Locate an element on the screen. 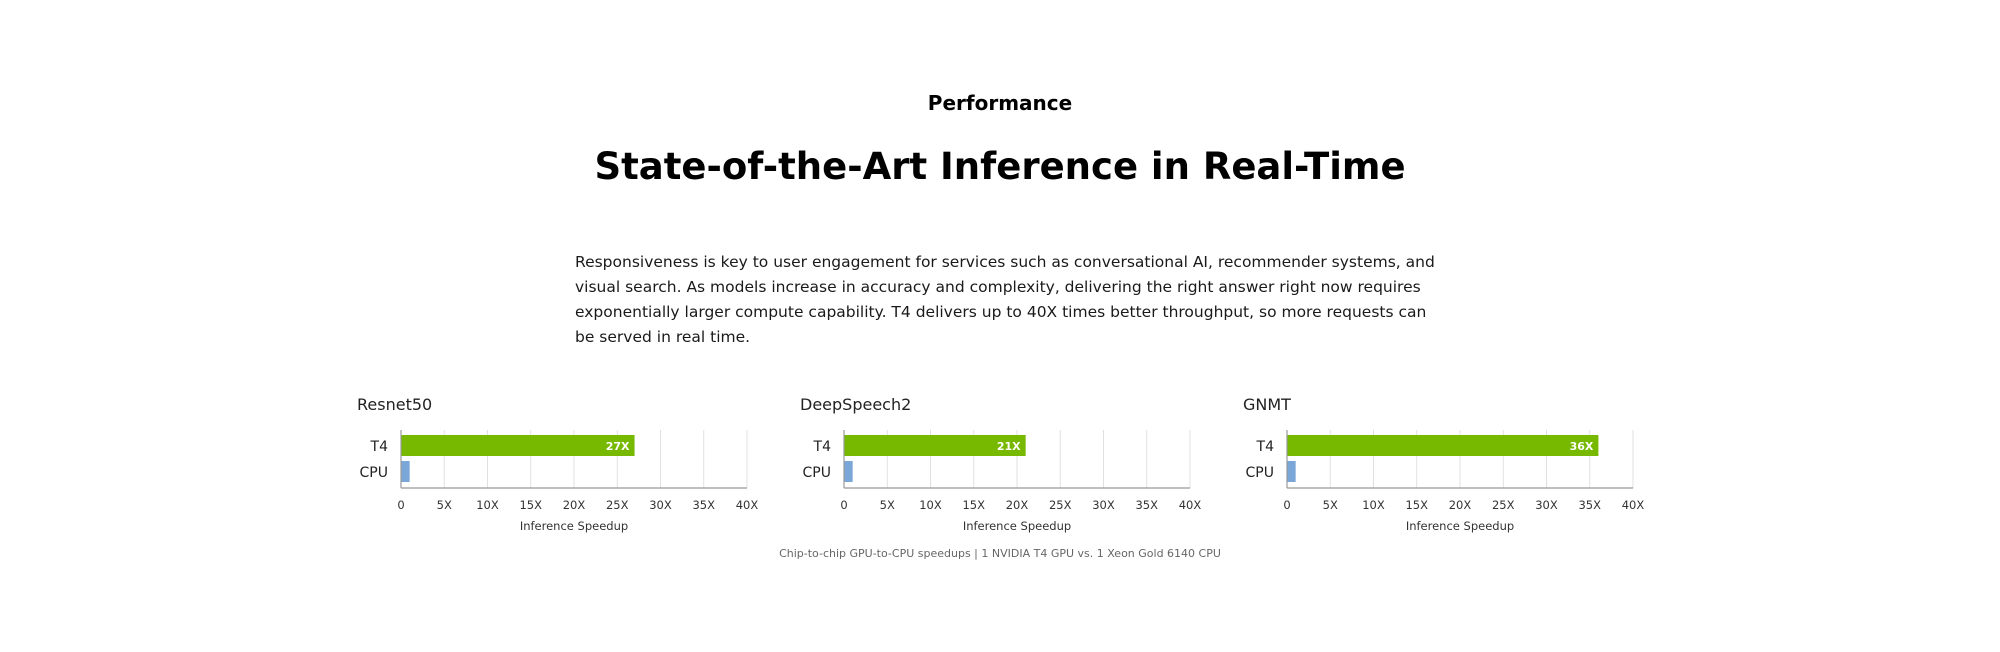 The height and width of the screenshot is (652, 2000). performance-eyebrow: Performance is located at coordinates (1000, 103).